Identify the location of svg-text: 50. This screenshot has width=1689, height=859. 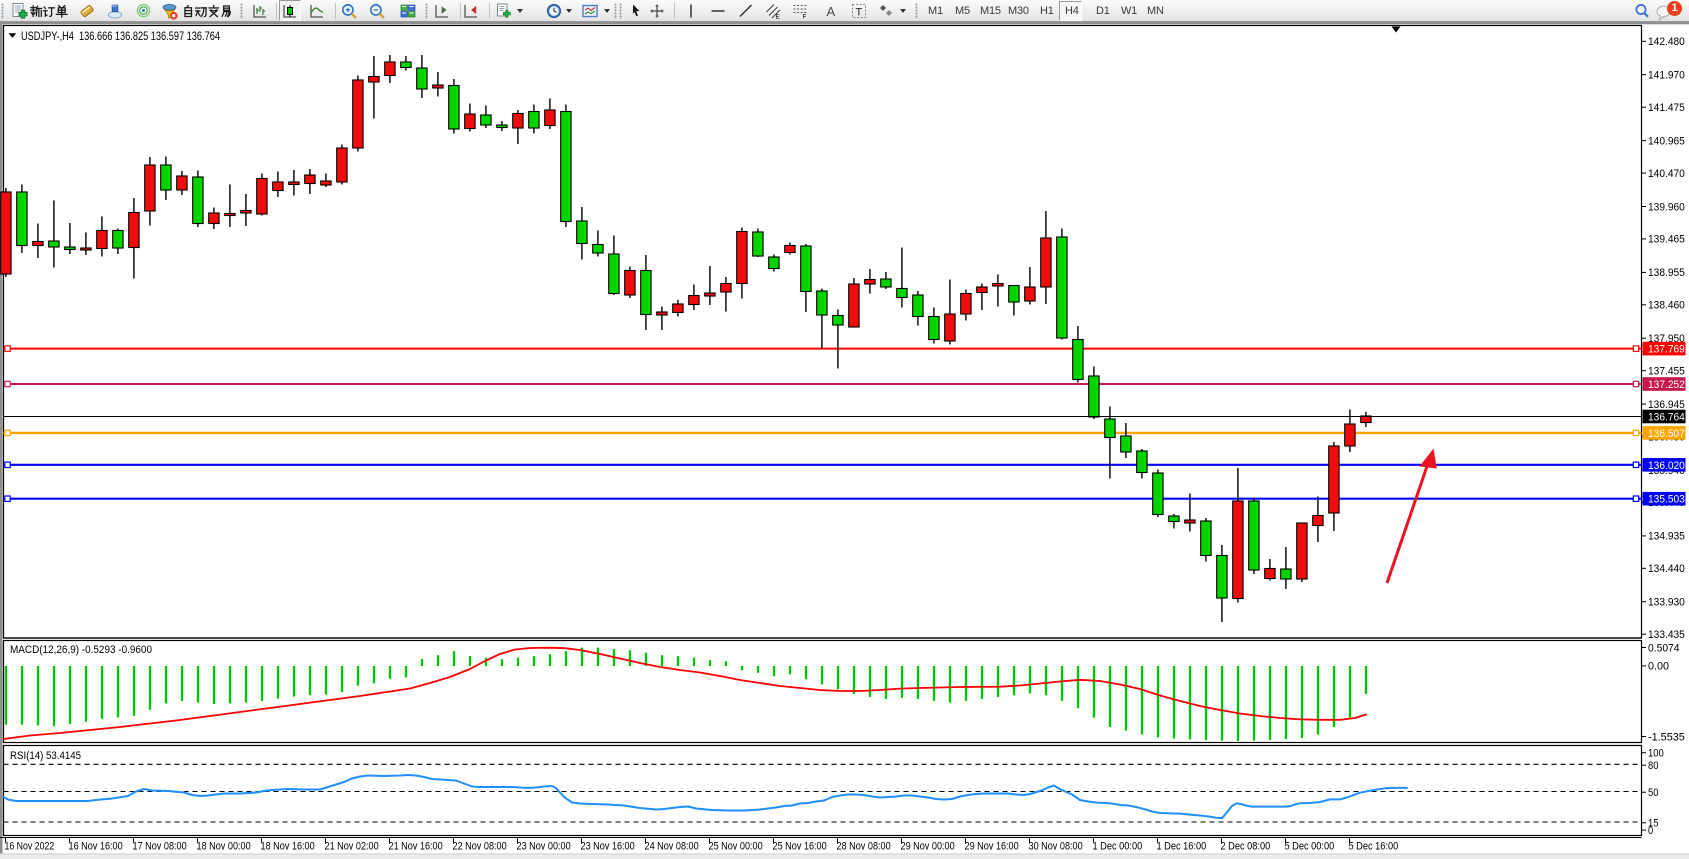
(1653, 793).